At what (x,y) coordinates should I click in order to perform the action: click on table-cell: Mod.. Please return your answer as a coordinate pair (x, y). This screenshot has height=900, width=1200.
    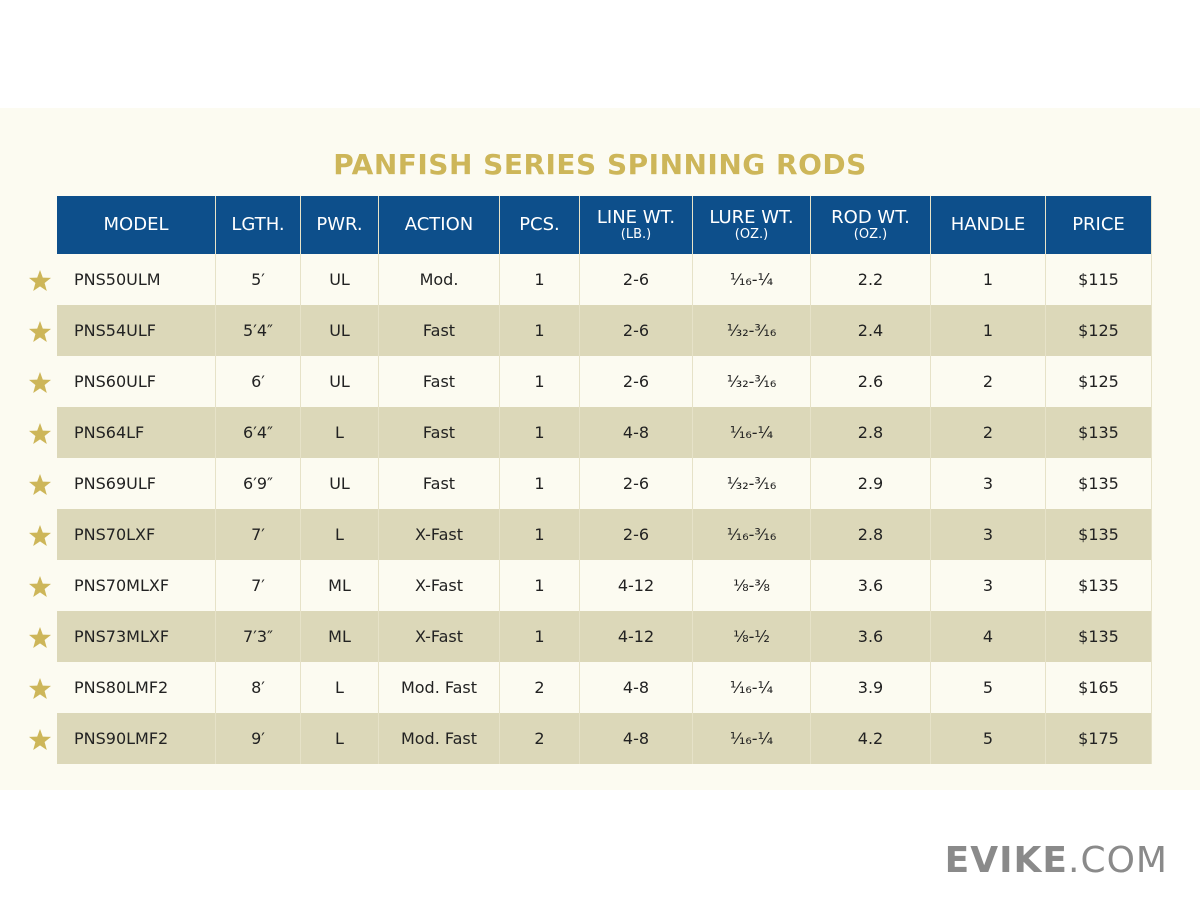
    Looking at the image, I should click on (439, 279).